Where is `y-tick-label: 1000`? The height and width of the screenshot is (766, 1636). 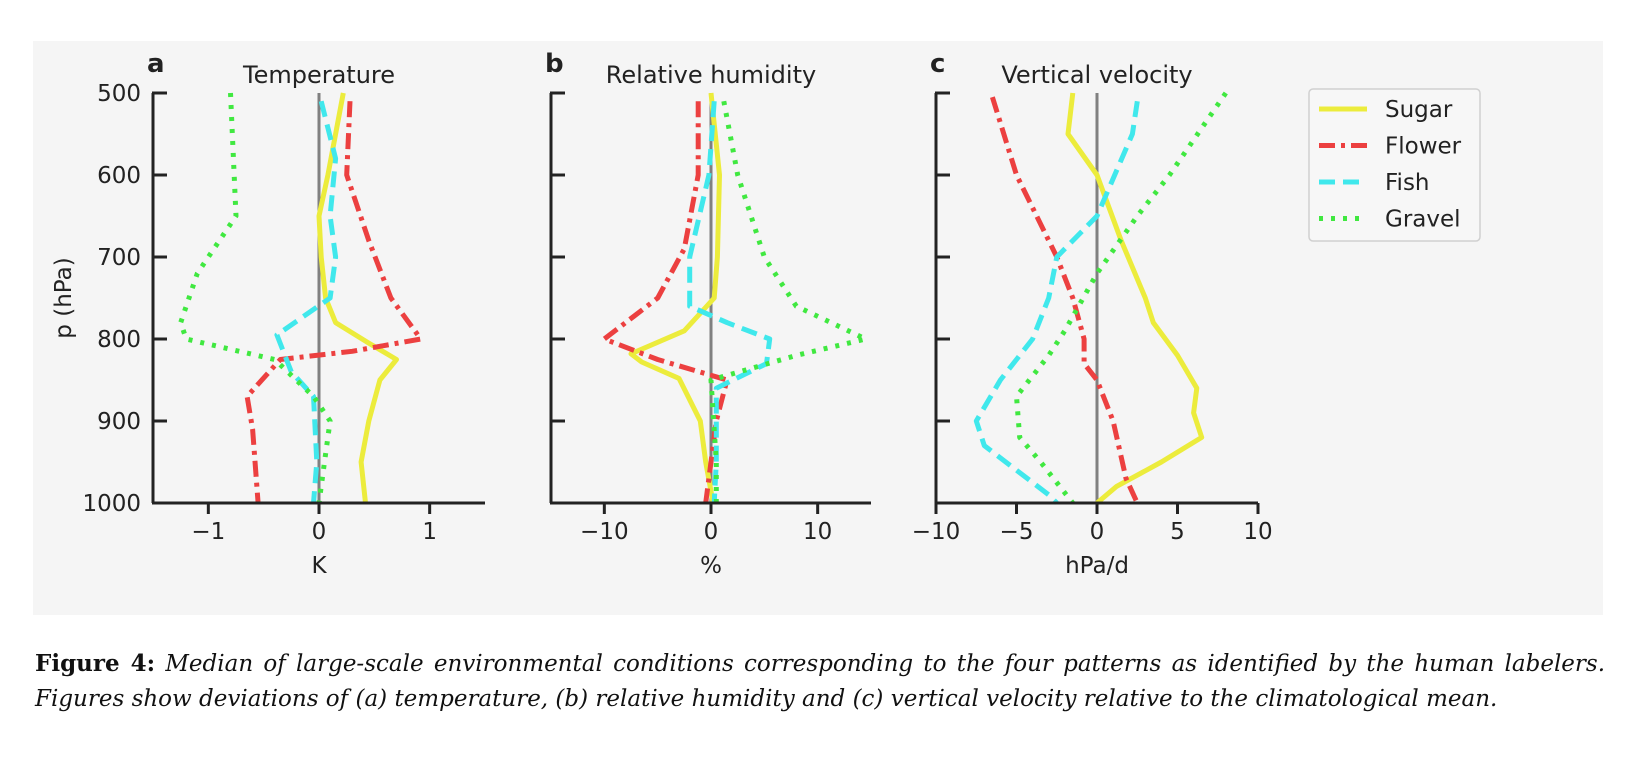
y-tick-label: 1000 is located at coordinates (111, 504).